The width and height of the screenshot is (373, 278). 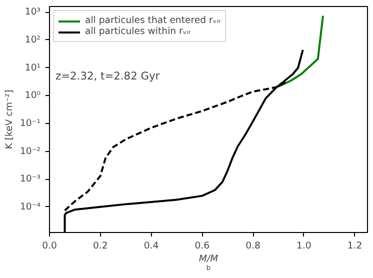 What do you see at coordinates (30, 151) in the screenshot?
I see `y-tick-label: 10⁻²` at bounding box center [30, 151].